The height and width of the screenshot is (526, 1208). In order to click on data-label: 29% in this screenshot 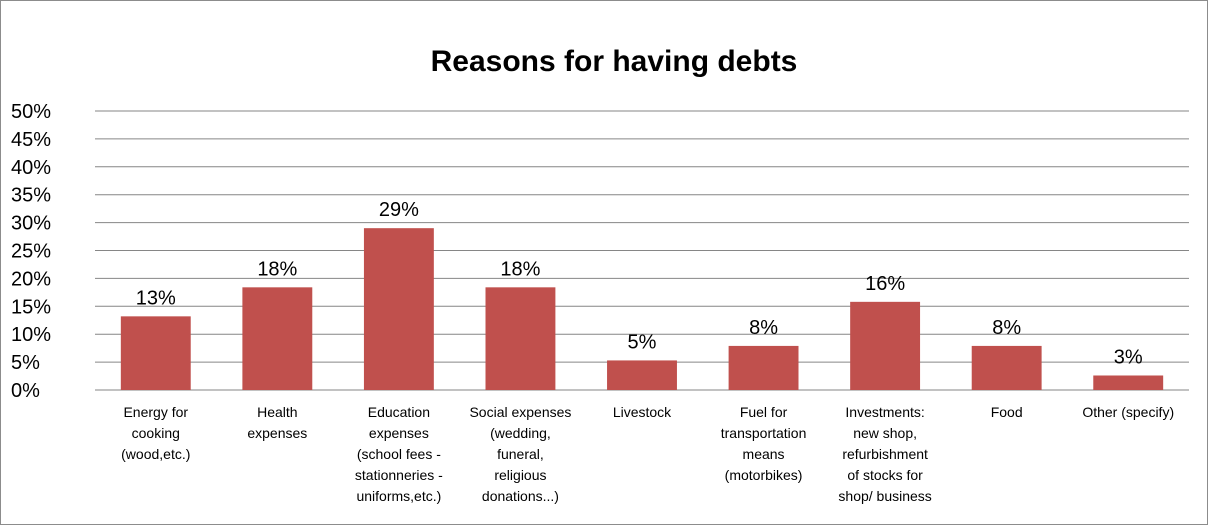, I will do `click(399, 210)`.